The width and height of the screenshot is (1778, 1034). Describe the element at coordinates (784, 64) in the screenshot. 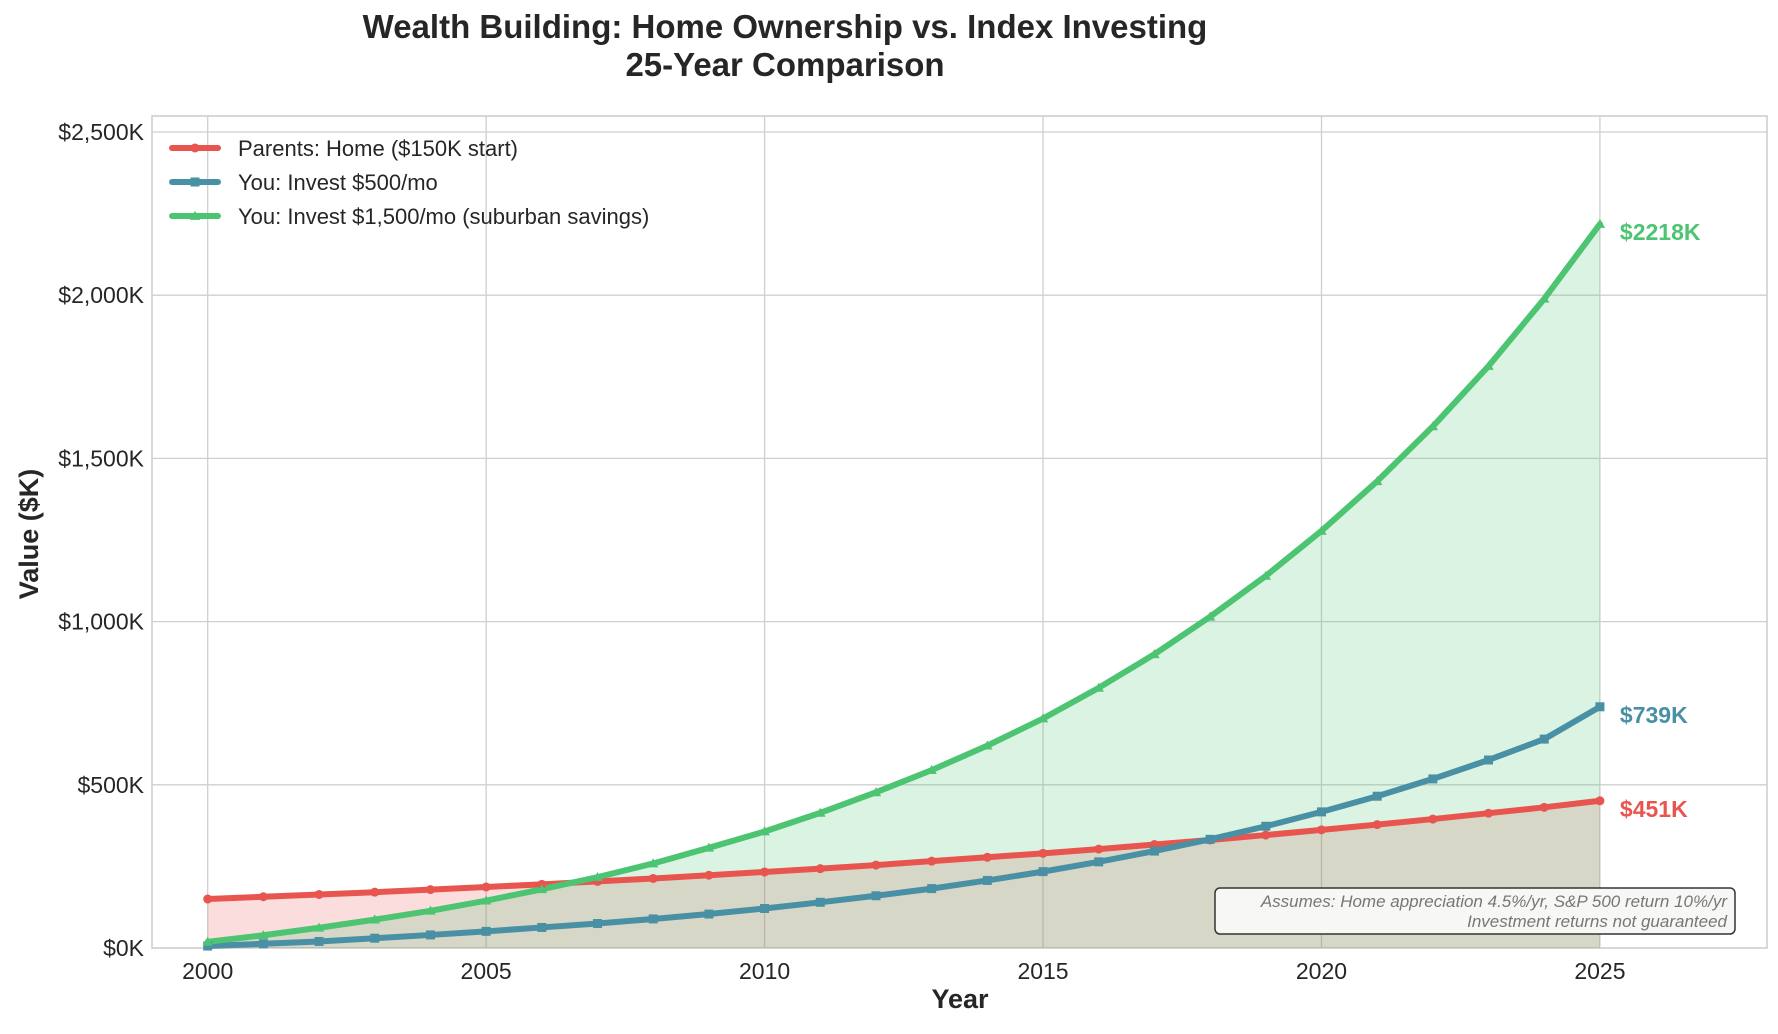

I see `chart-subtitle: 25-Year Comparison` at that location.